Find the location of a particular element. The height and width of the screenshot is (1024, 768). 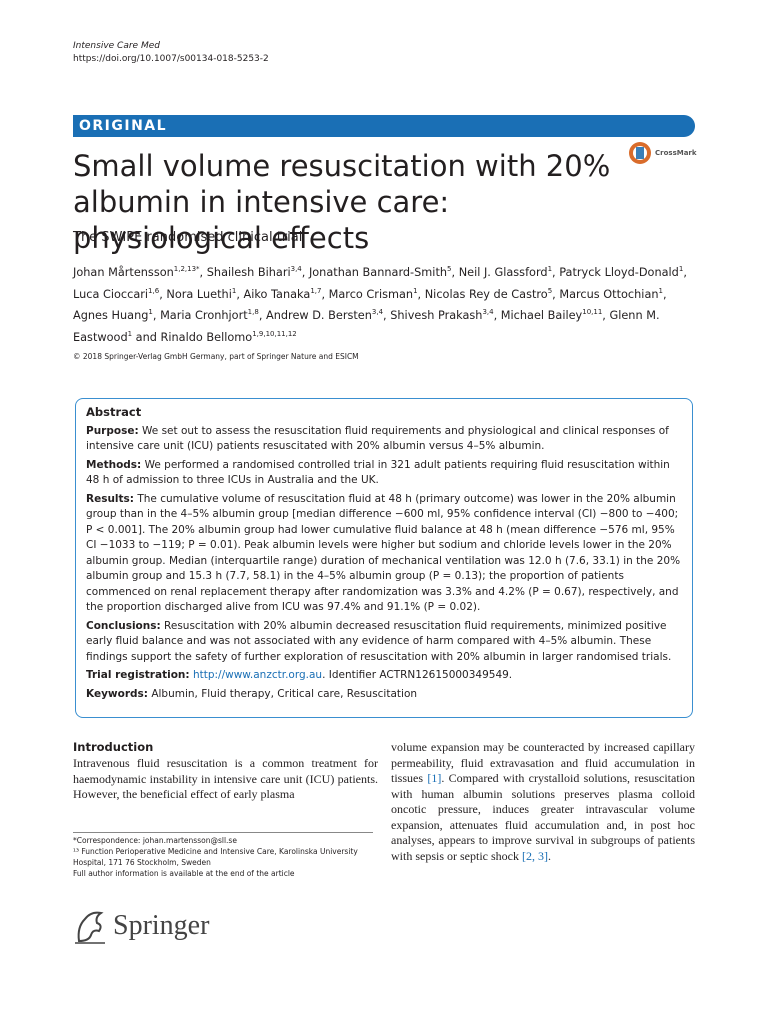

author: Nora Luethi1, is located at coordinates (203, 293).